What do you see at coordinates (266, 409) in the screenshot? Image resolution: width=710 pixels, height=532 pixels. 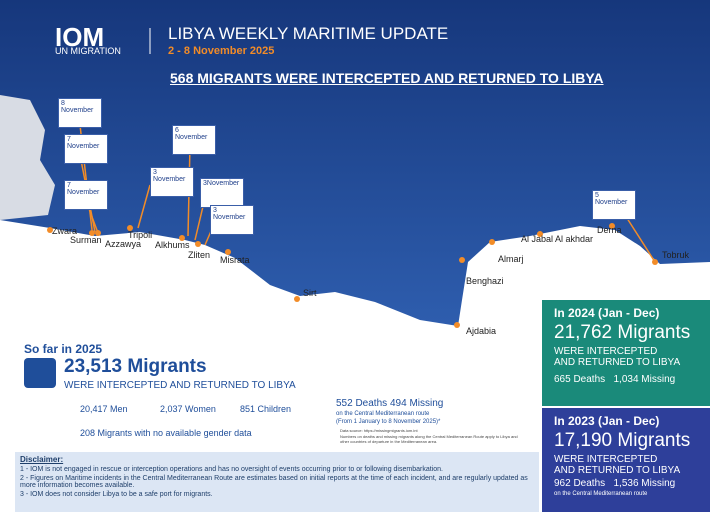 I see `children: 851 Children` at bounding box center [266, 409].